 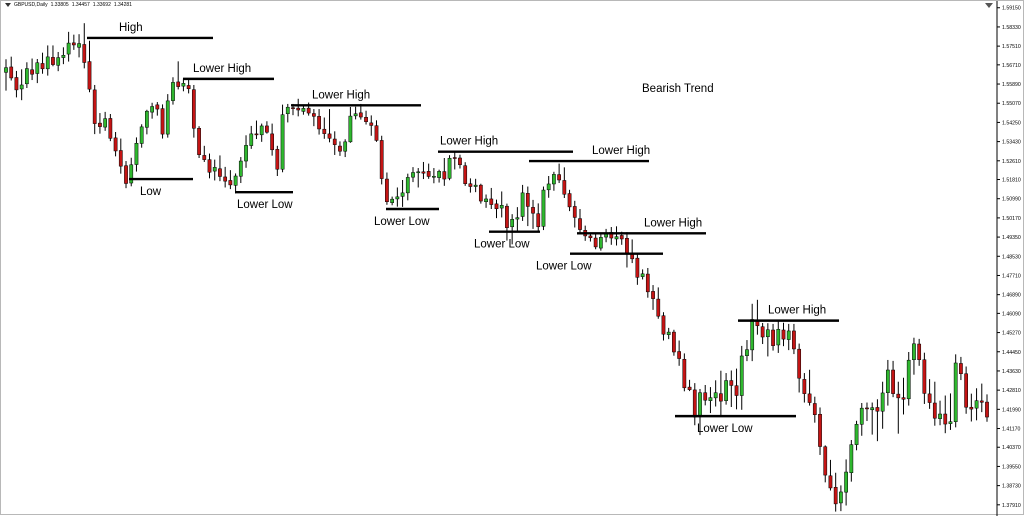 I want to click on y-tick-label: 1.45270, so click(x=1011, y=334).